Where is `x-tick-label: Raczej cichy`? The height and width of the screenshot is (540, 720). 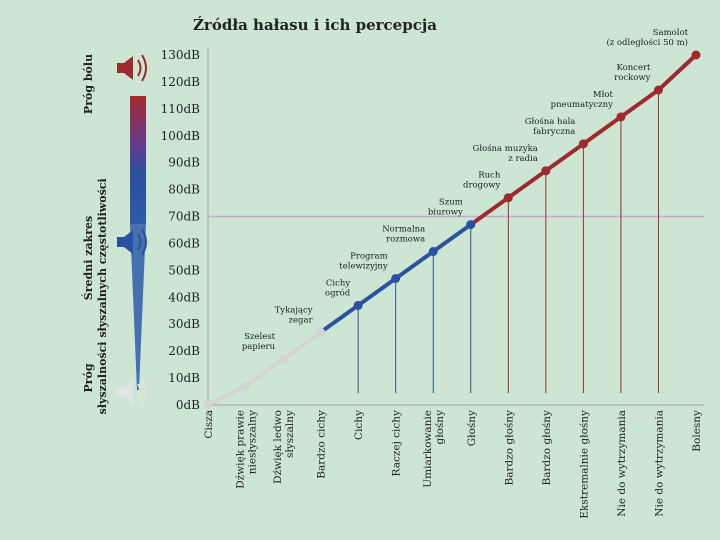 x-tick-label: Raczej cichy is located at coordinates (397, 443).